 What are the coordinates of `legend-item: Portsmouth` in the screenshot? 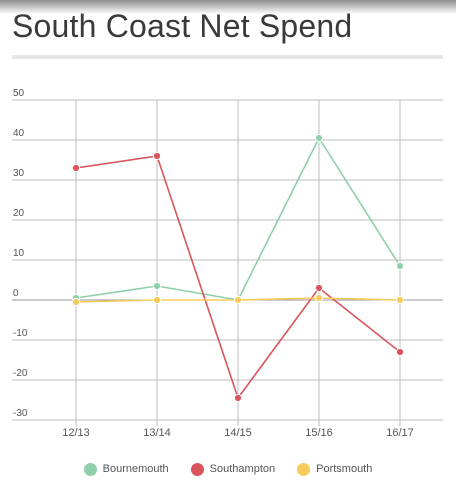 It's located at (335, 469).